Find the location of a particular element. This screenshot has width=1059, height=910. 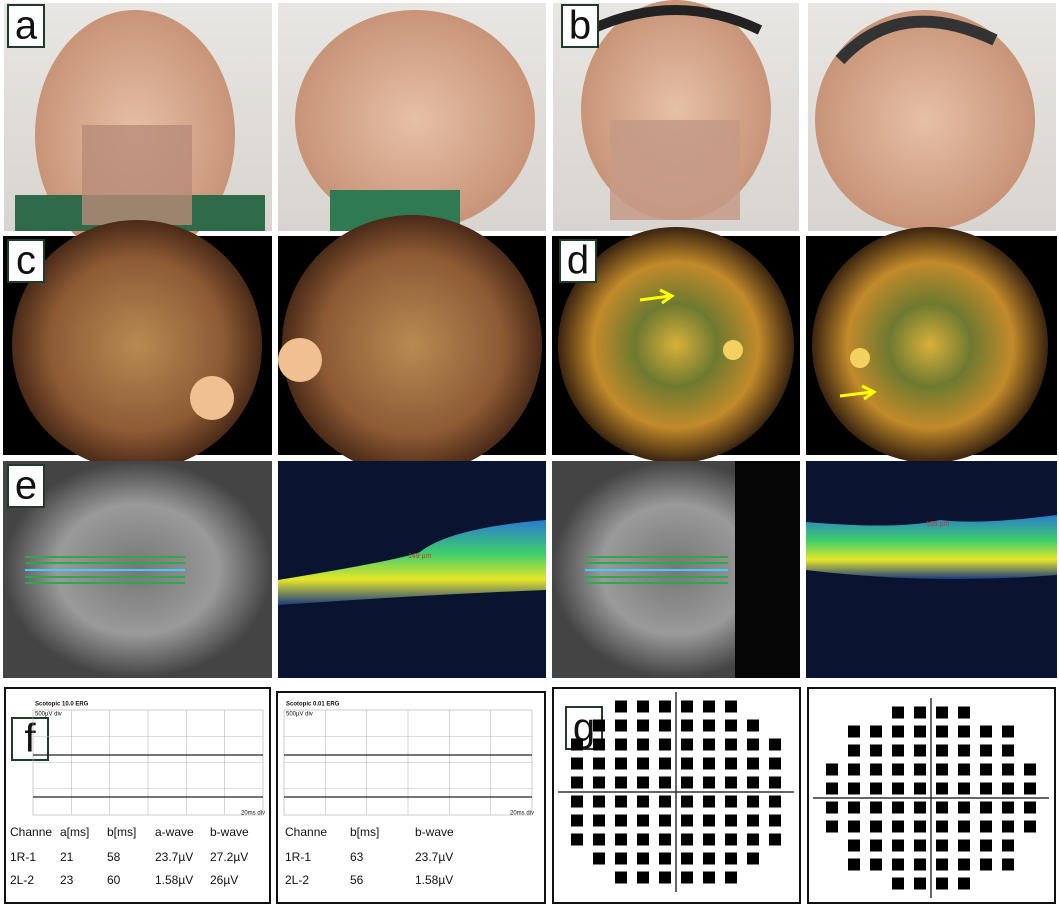

erg-title: Scotopic 0.01 ERG is located at coordinates (313, 705).